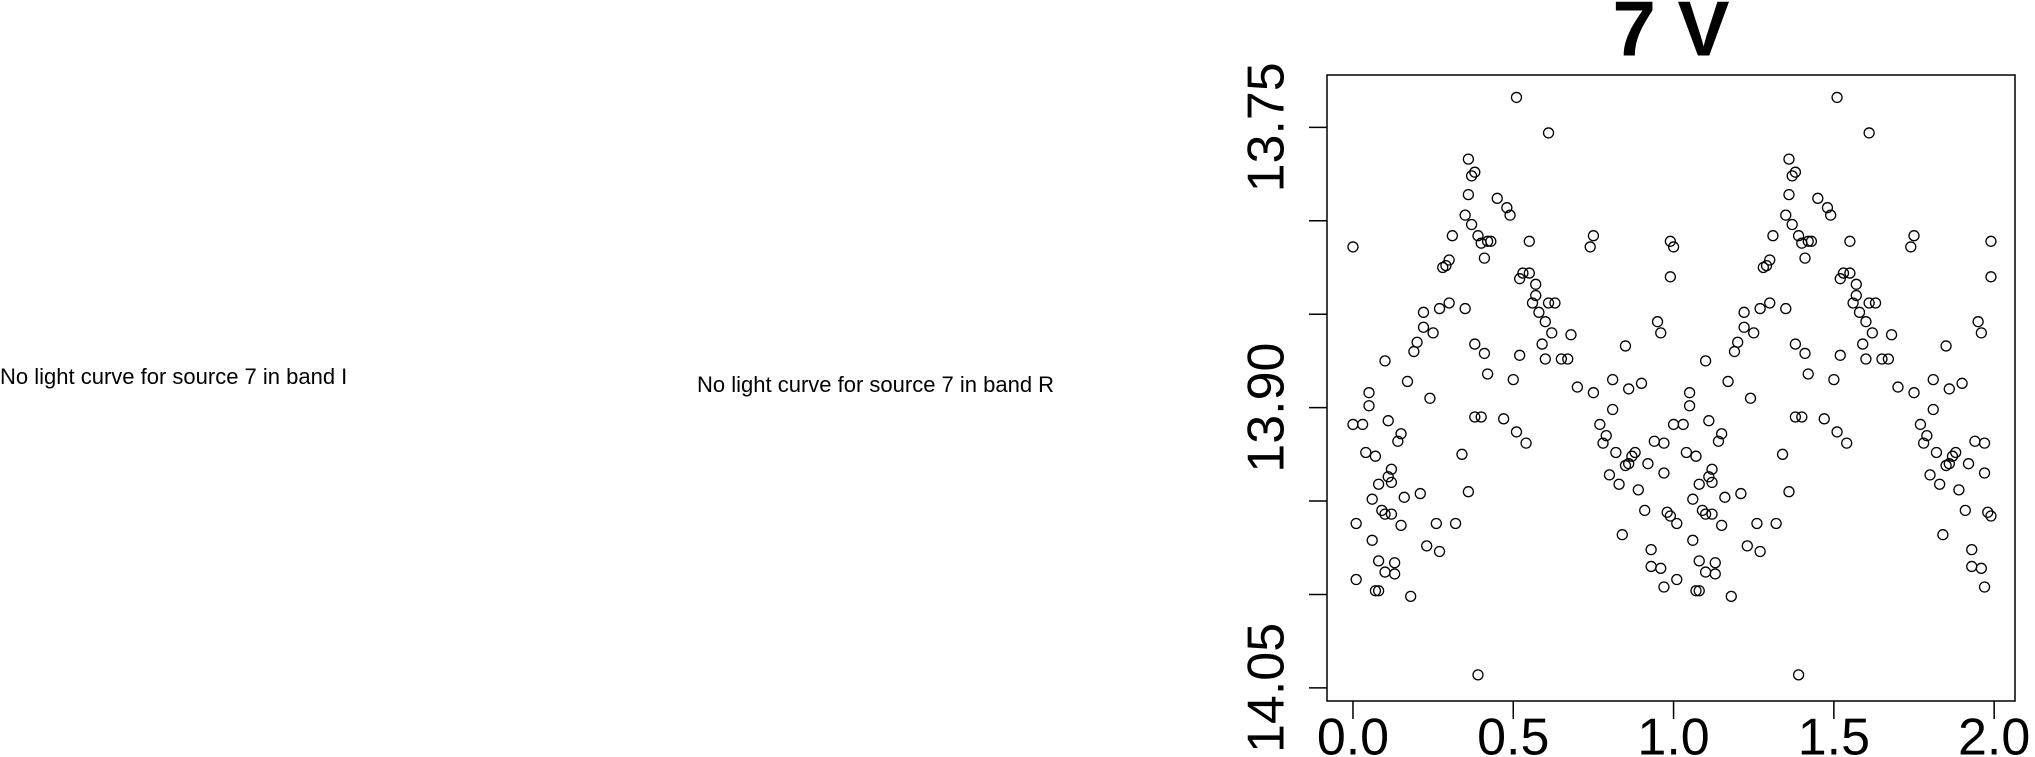  I want to click on y-tick-label: 14.05, so click(1267, 688).